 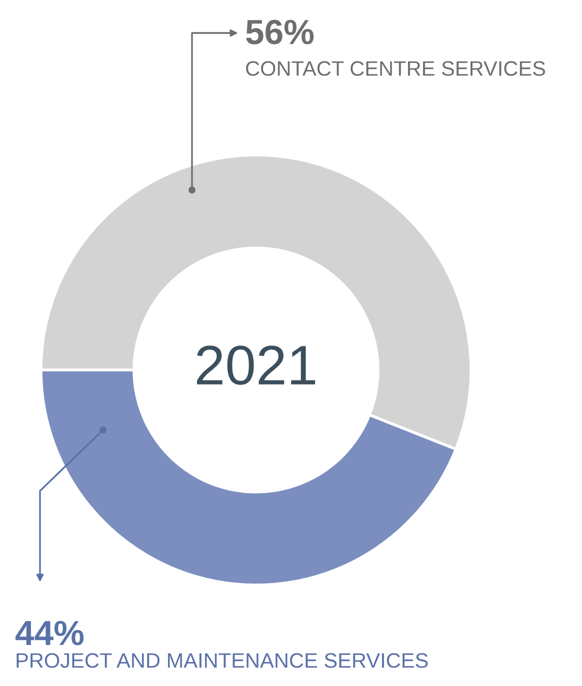 I want to click on slice-label: CONTACT CENTRE SERVICES, so click(x=396, y=68).